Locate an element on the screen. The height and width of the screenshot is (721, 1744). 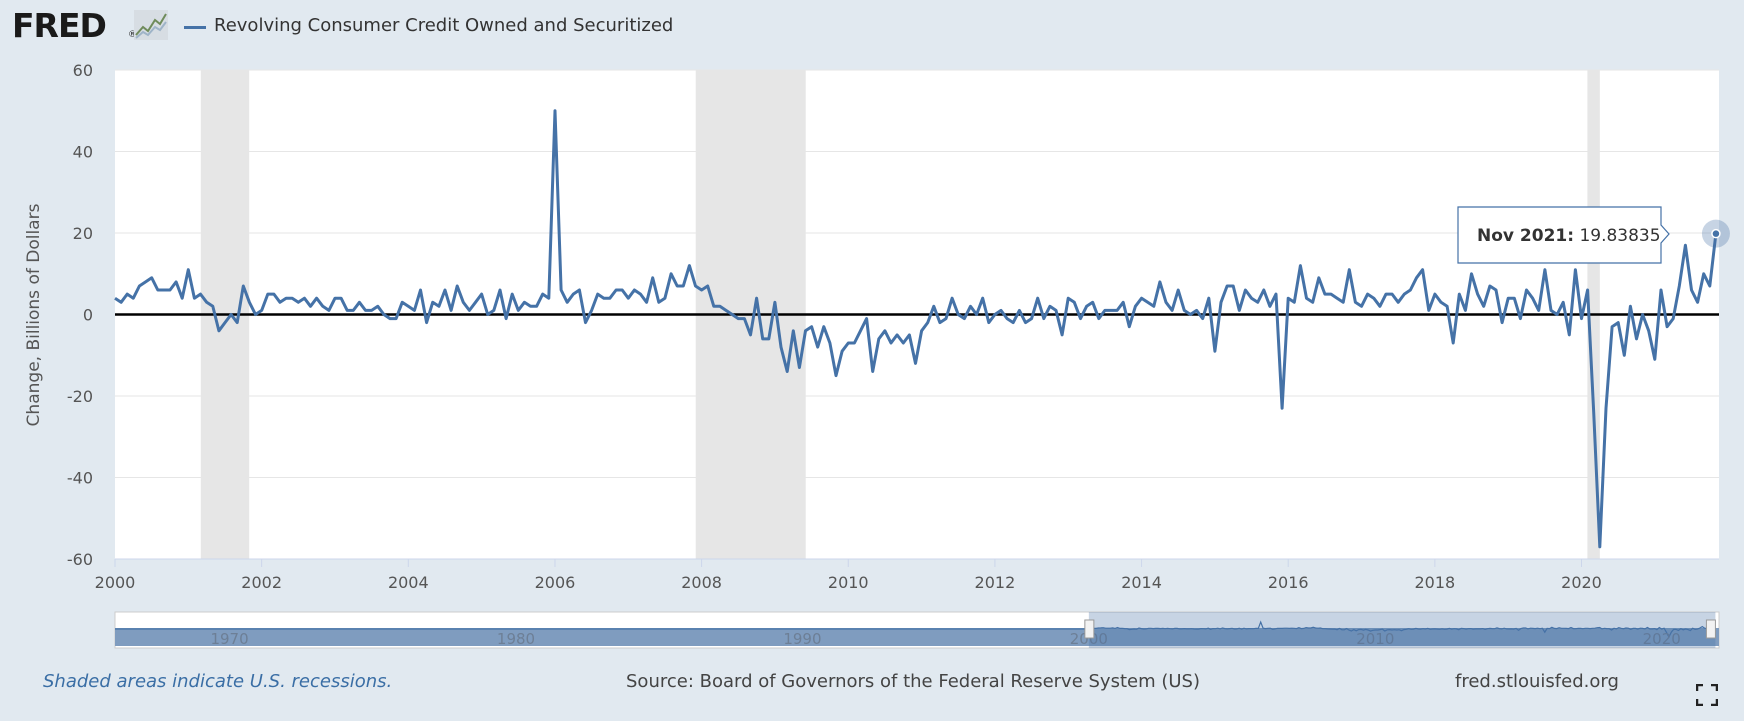
svg-text: Nov 2021: 19.83835 is located at coordinates (1569, 236).